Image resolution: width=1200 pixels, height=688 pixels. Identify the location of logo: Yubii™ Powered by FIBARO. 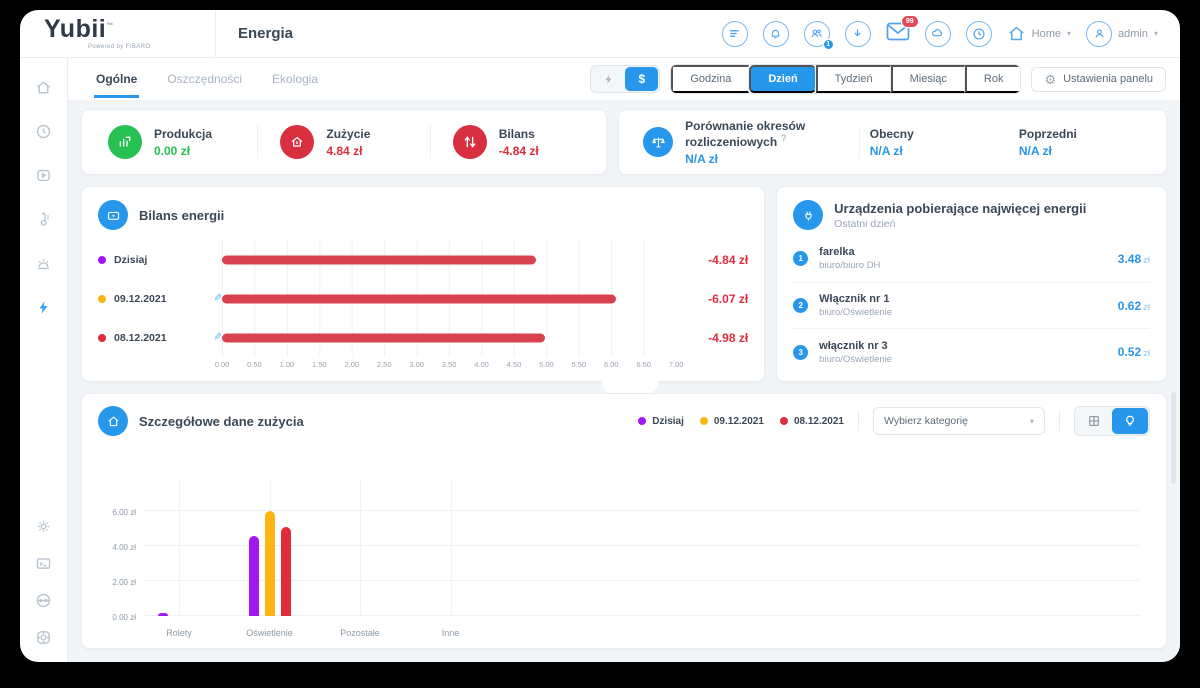
(118, 33).